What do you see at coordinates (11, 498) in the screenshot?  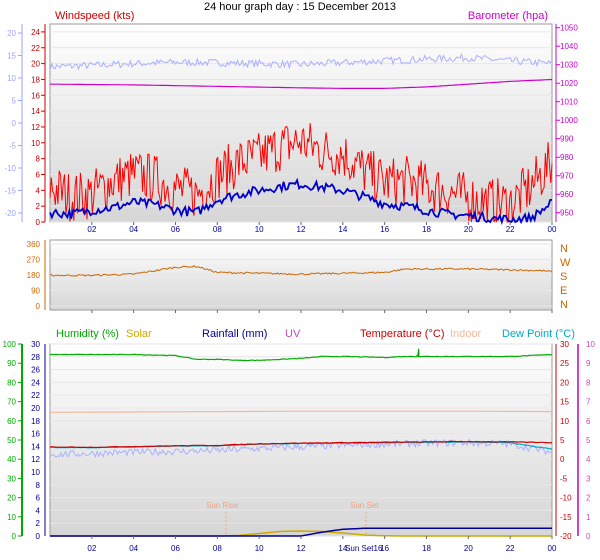 I see `humidity-tick-label: 20` at bounding box center [11, 498].